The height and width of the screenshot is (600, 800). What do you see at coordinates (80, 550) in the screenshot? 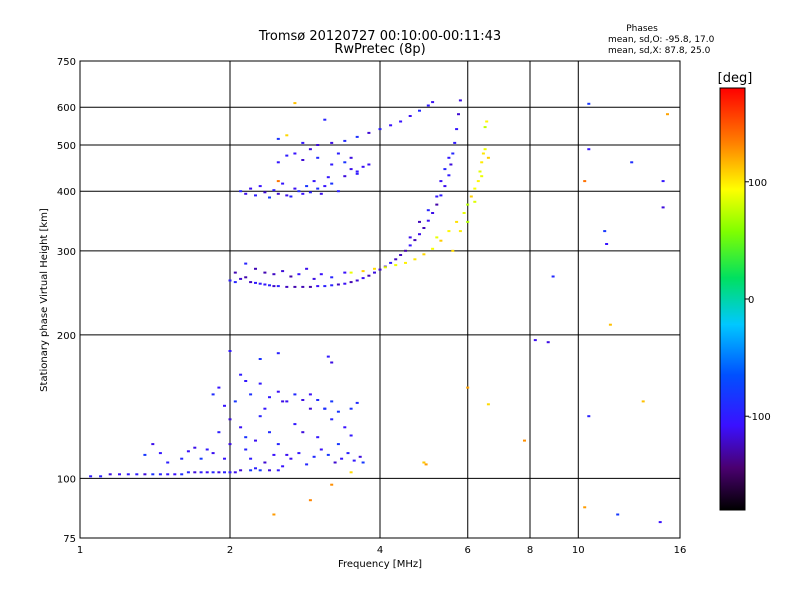
I see `x-tick-label: 1` at bounding box center [80, 550].